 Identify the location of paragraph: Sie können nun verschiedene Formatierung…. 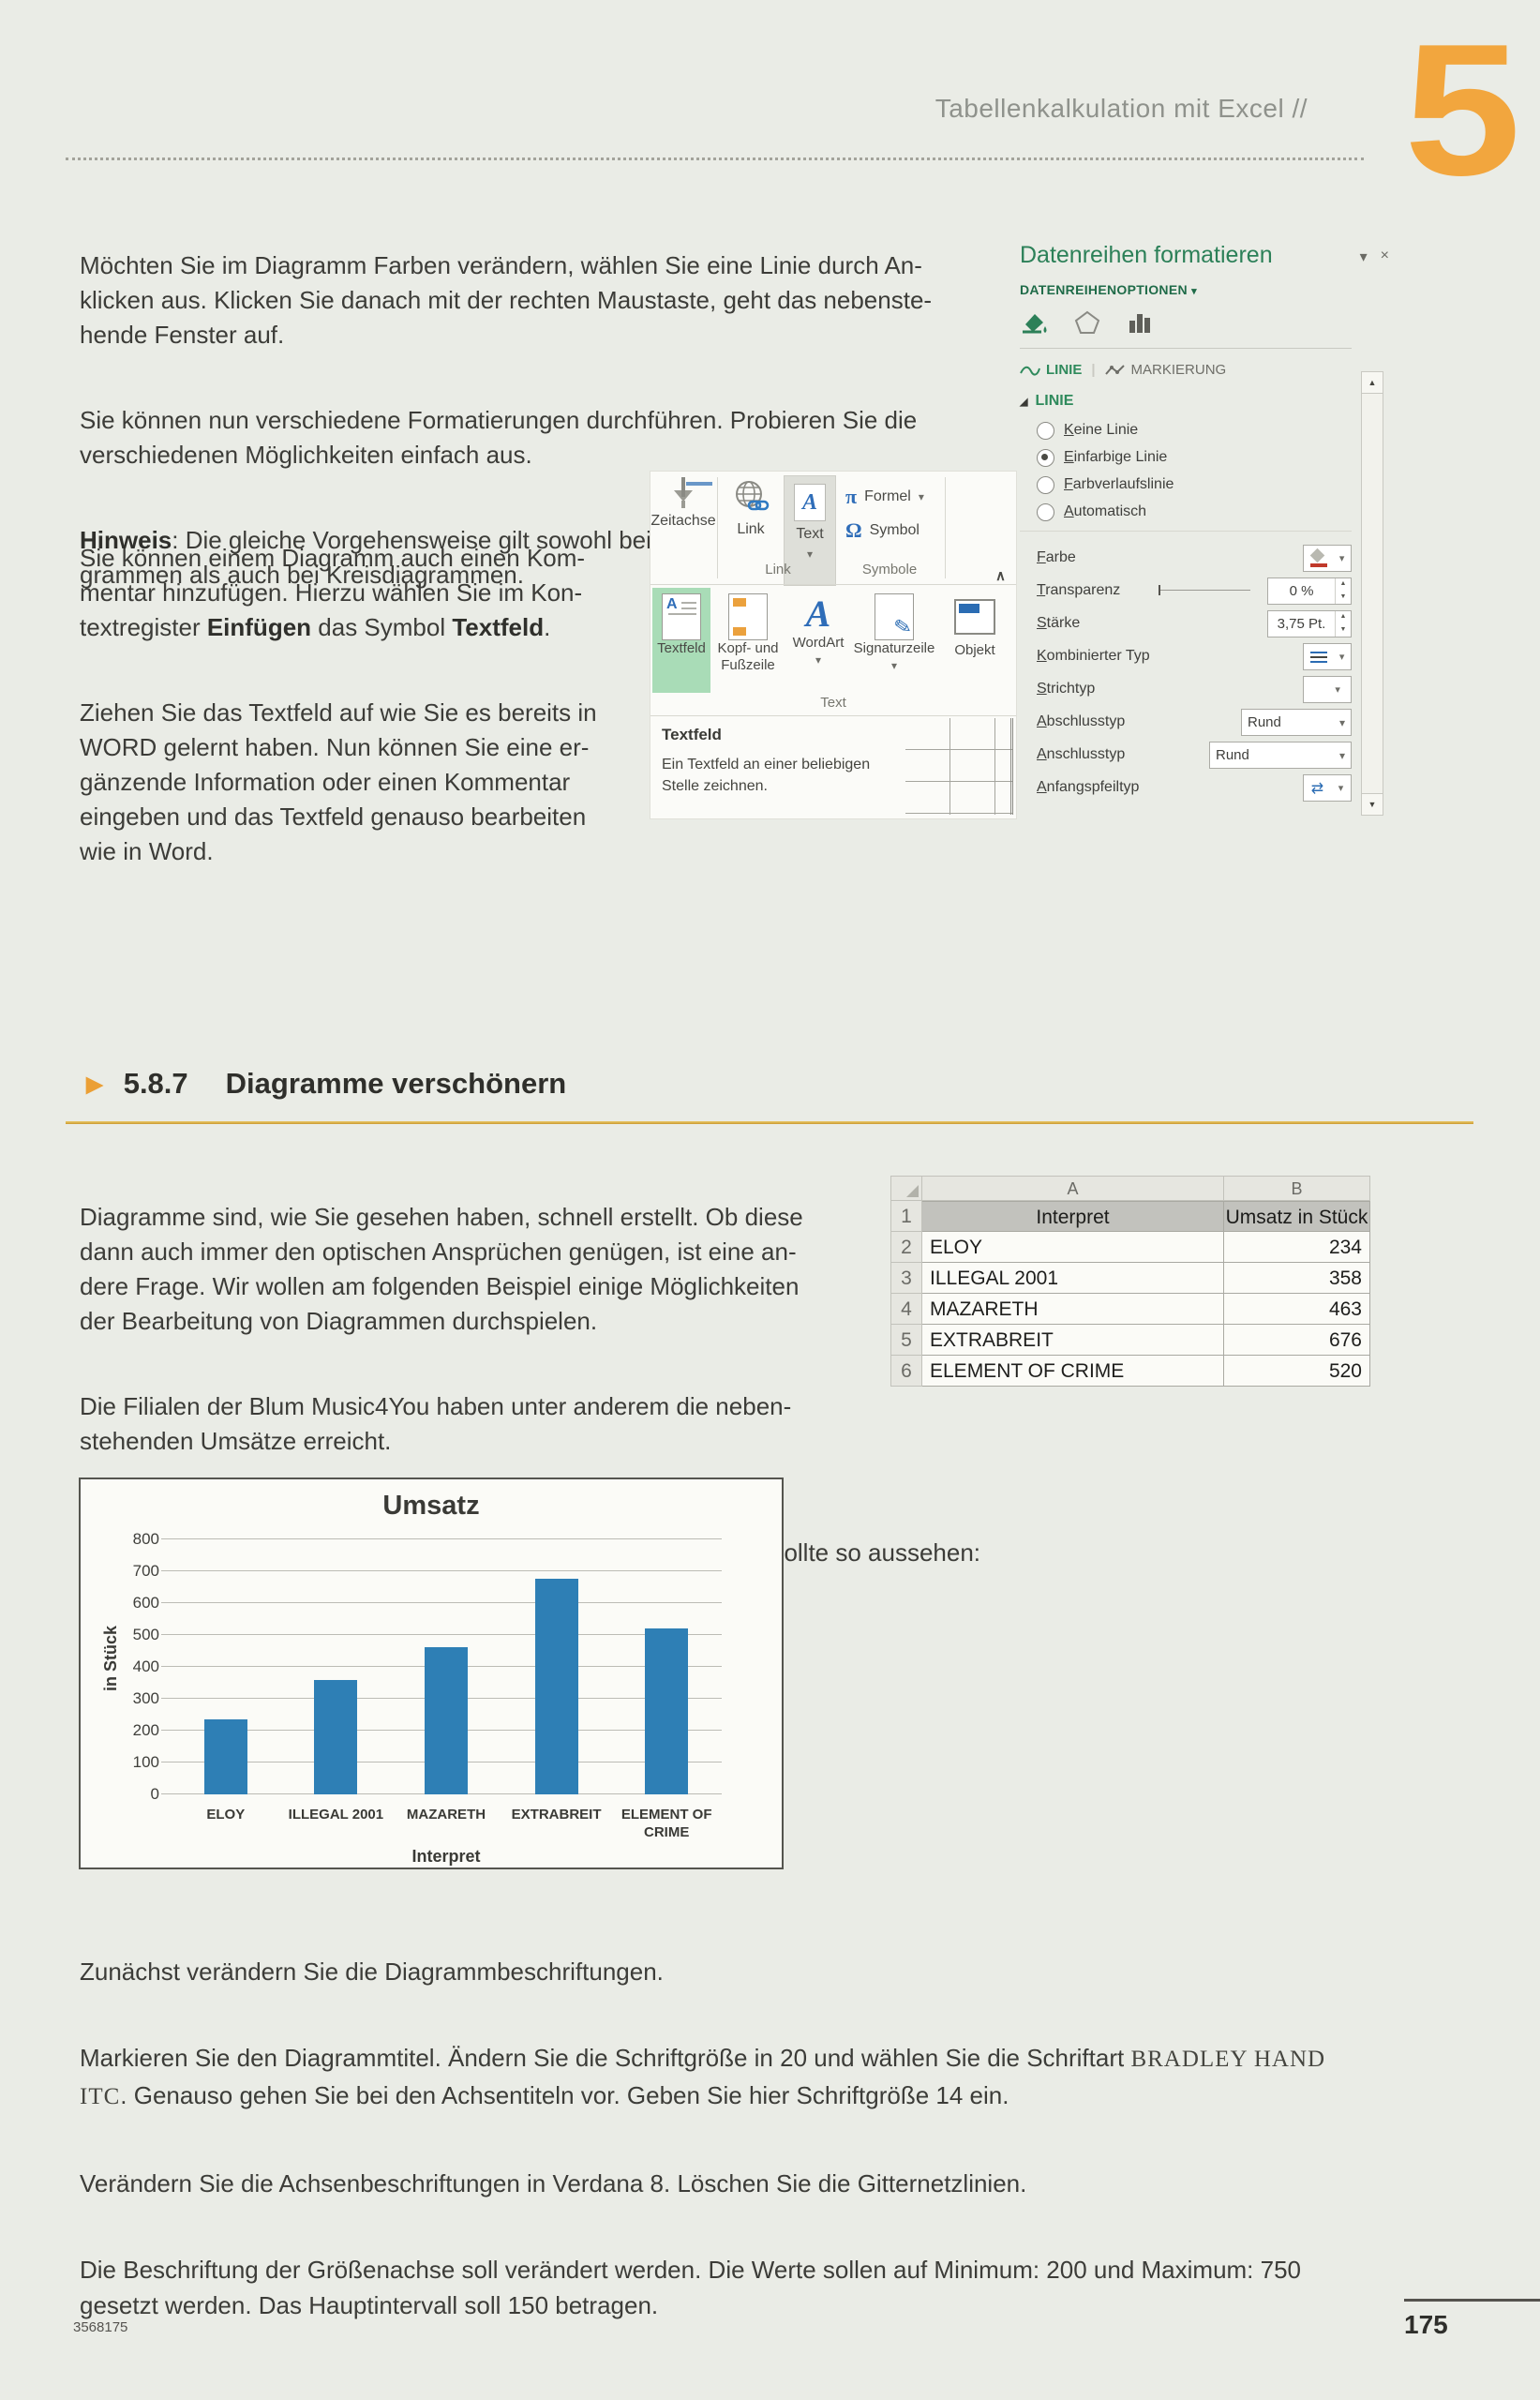
(499, 437).